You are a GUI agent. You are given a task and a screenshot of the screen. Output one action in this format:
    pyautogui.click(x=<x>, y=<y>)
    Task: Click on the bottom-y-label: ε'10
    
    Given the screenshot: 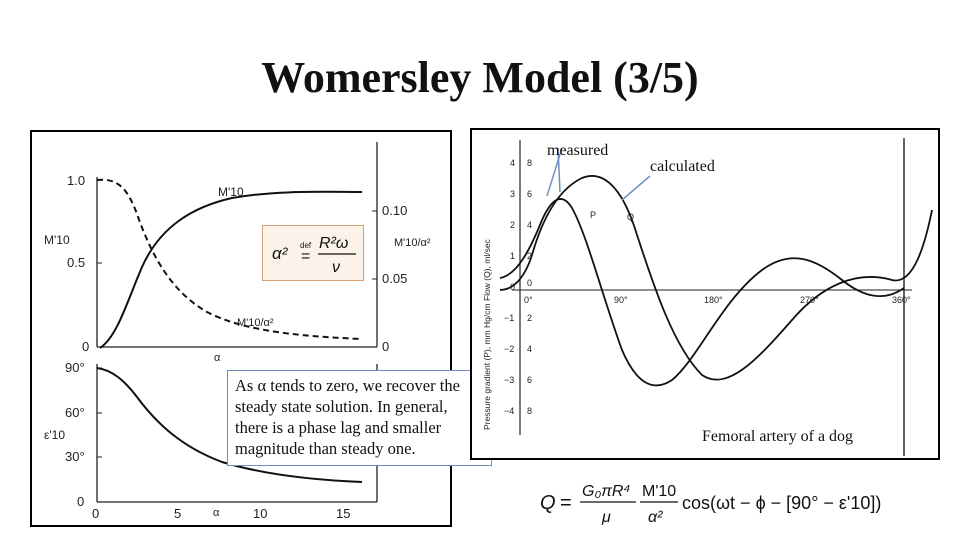 What is the action you would take?
    pyautogui.click(x=54, y=435)
    